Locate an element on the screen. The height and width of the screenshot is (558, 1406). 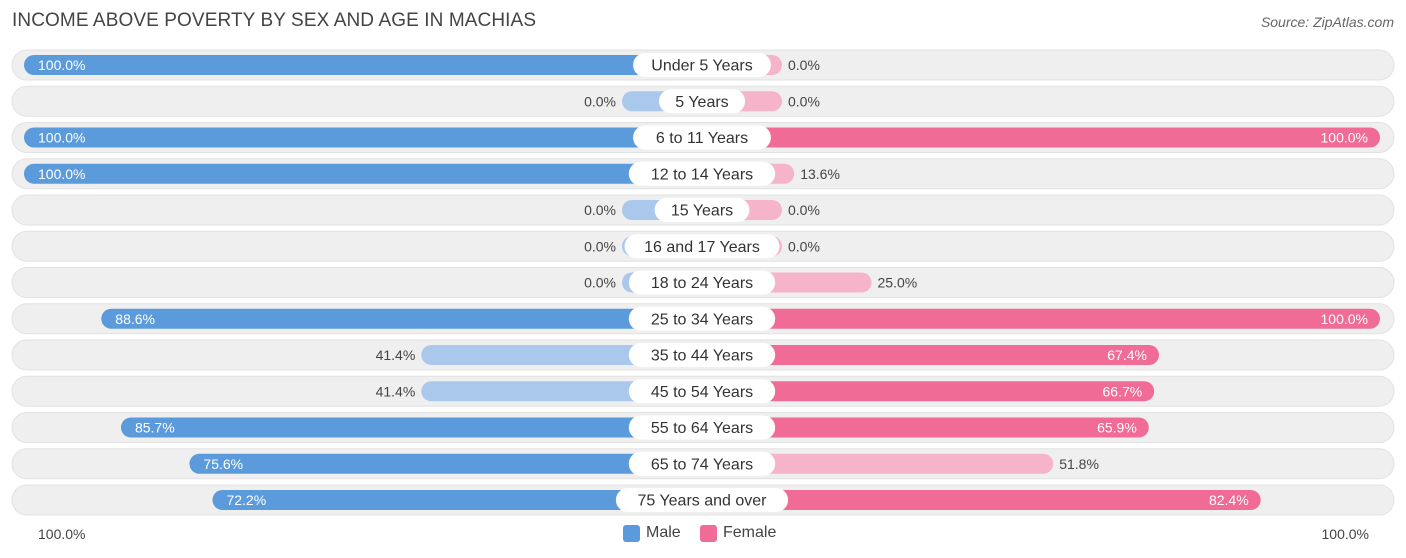
axis-right-label: 100.0% is located at coordinates (1345, 534).